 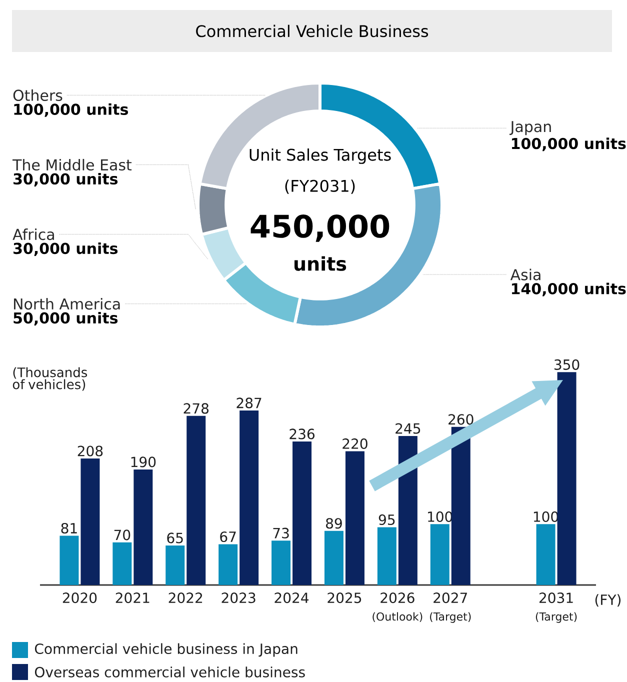 What do you see at coordinates (185, 598) in the screenshot?
I see `x-tick-label: 2022` at bounding box center [185, 598].